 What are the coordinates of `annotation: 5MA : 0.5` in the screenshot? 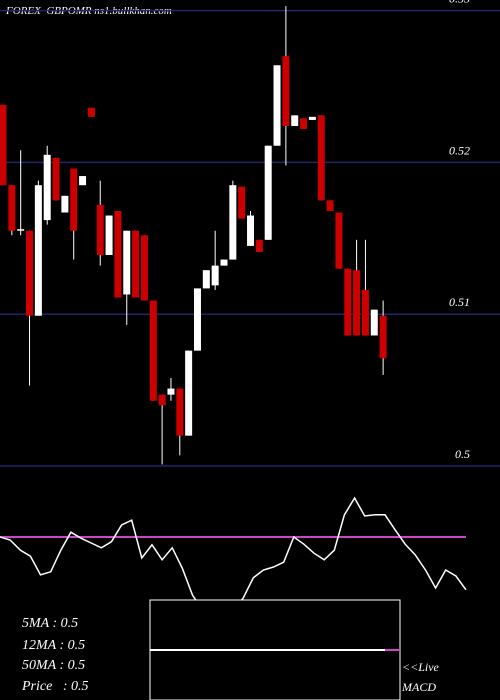 It's located at (50, 623).